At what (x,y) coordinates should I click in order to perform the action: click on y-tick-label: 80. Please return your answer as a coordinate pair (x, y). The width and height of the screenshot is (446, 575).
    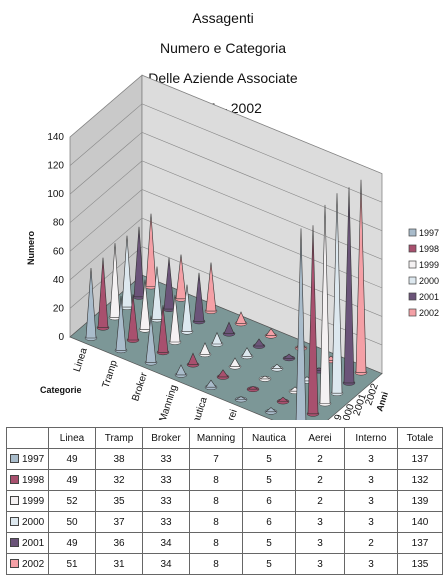
    Looking at the image, I should click on (59, 223).